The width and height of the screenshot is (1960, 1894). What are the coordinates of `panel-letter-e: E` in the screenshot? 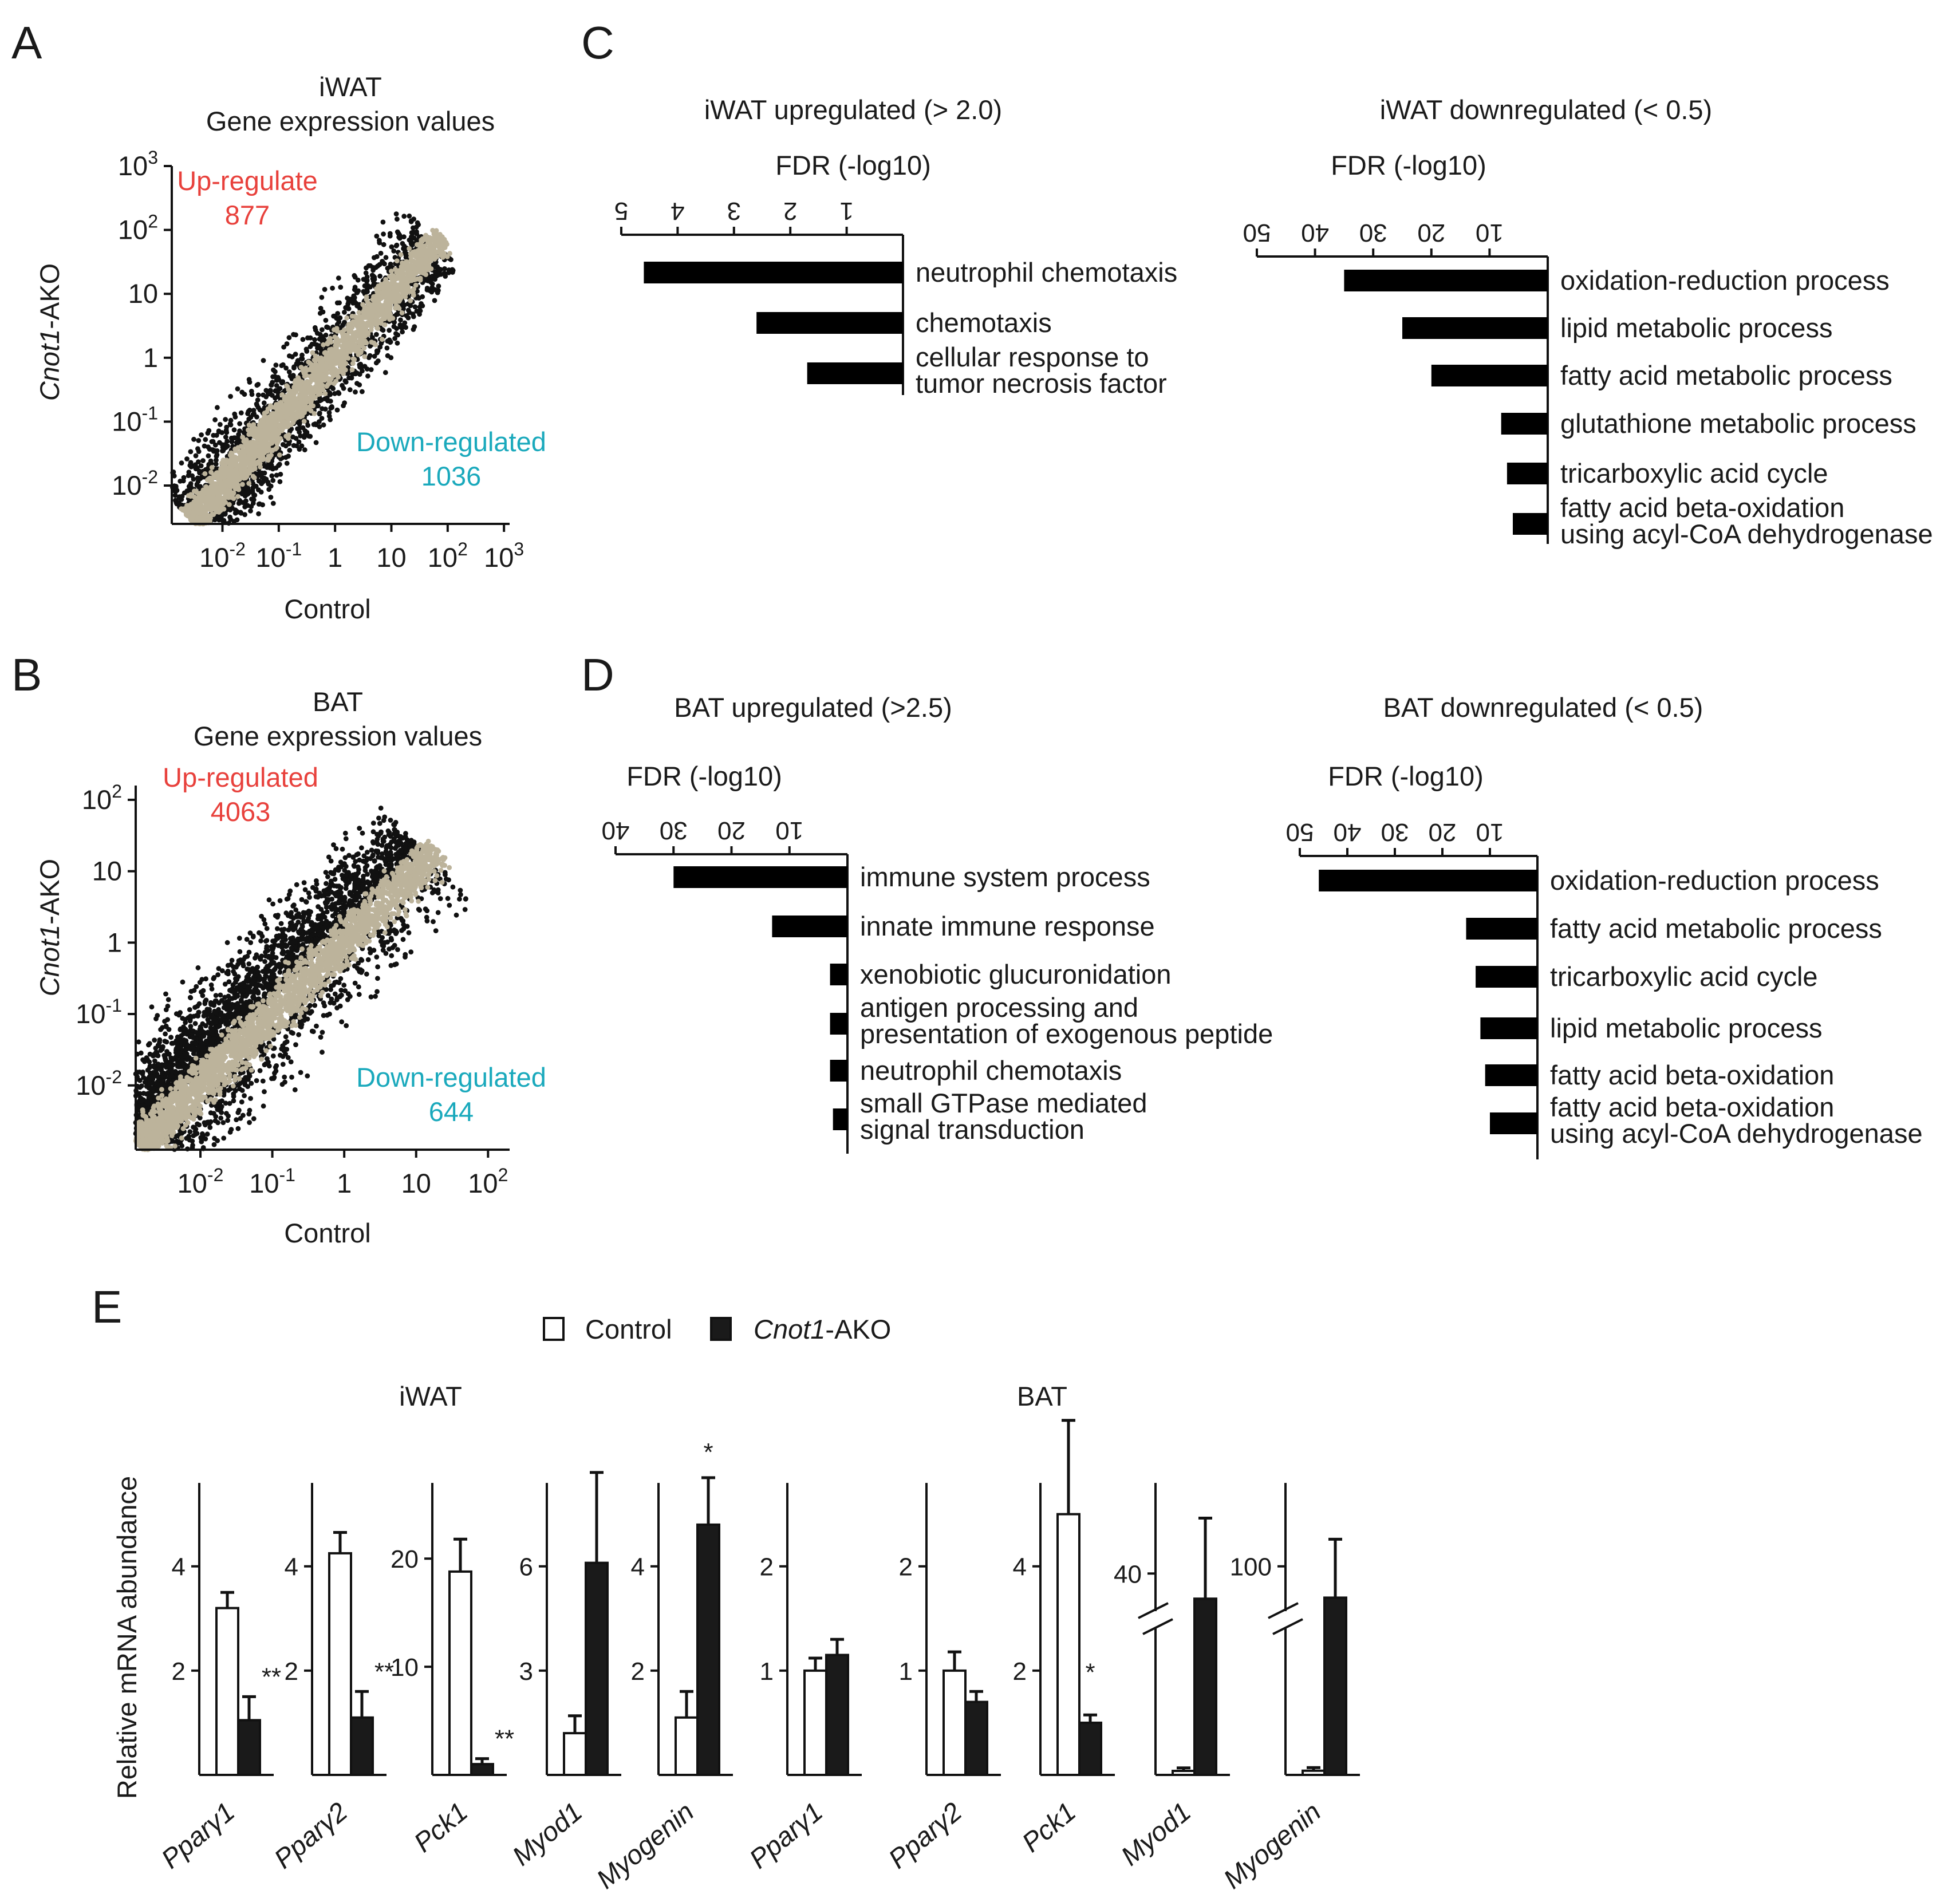 It's located at (107, 1307).